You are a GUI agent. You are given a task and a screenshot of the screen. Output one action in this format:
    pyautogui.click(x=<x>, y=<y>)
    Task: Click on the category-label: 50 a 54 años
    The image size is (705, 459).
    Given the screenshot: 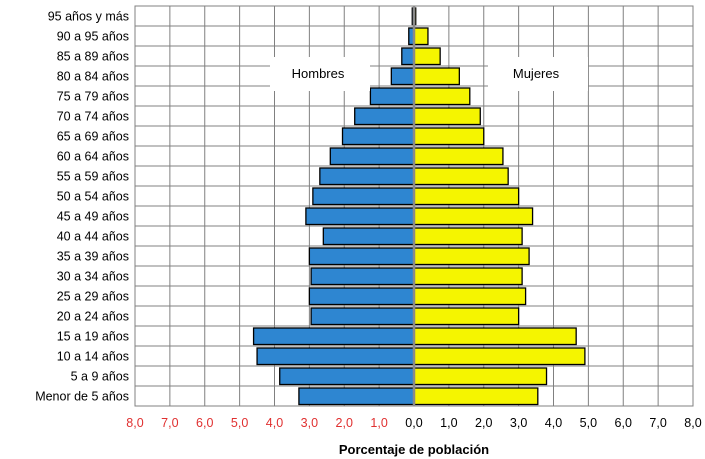 What is the action you would take?
    pyautogui.click(x=93, y=197)
    